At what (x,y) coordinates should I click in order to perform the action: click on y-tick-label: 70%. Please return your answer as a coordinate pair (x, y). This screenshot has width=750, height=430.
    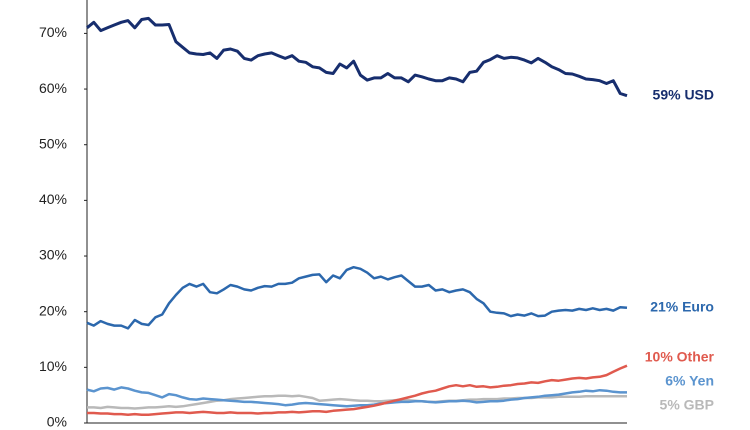
    Looking at the image, I should click on (53, 32).